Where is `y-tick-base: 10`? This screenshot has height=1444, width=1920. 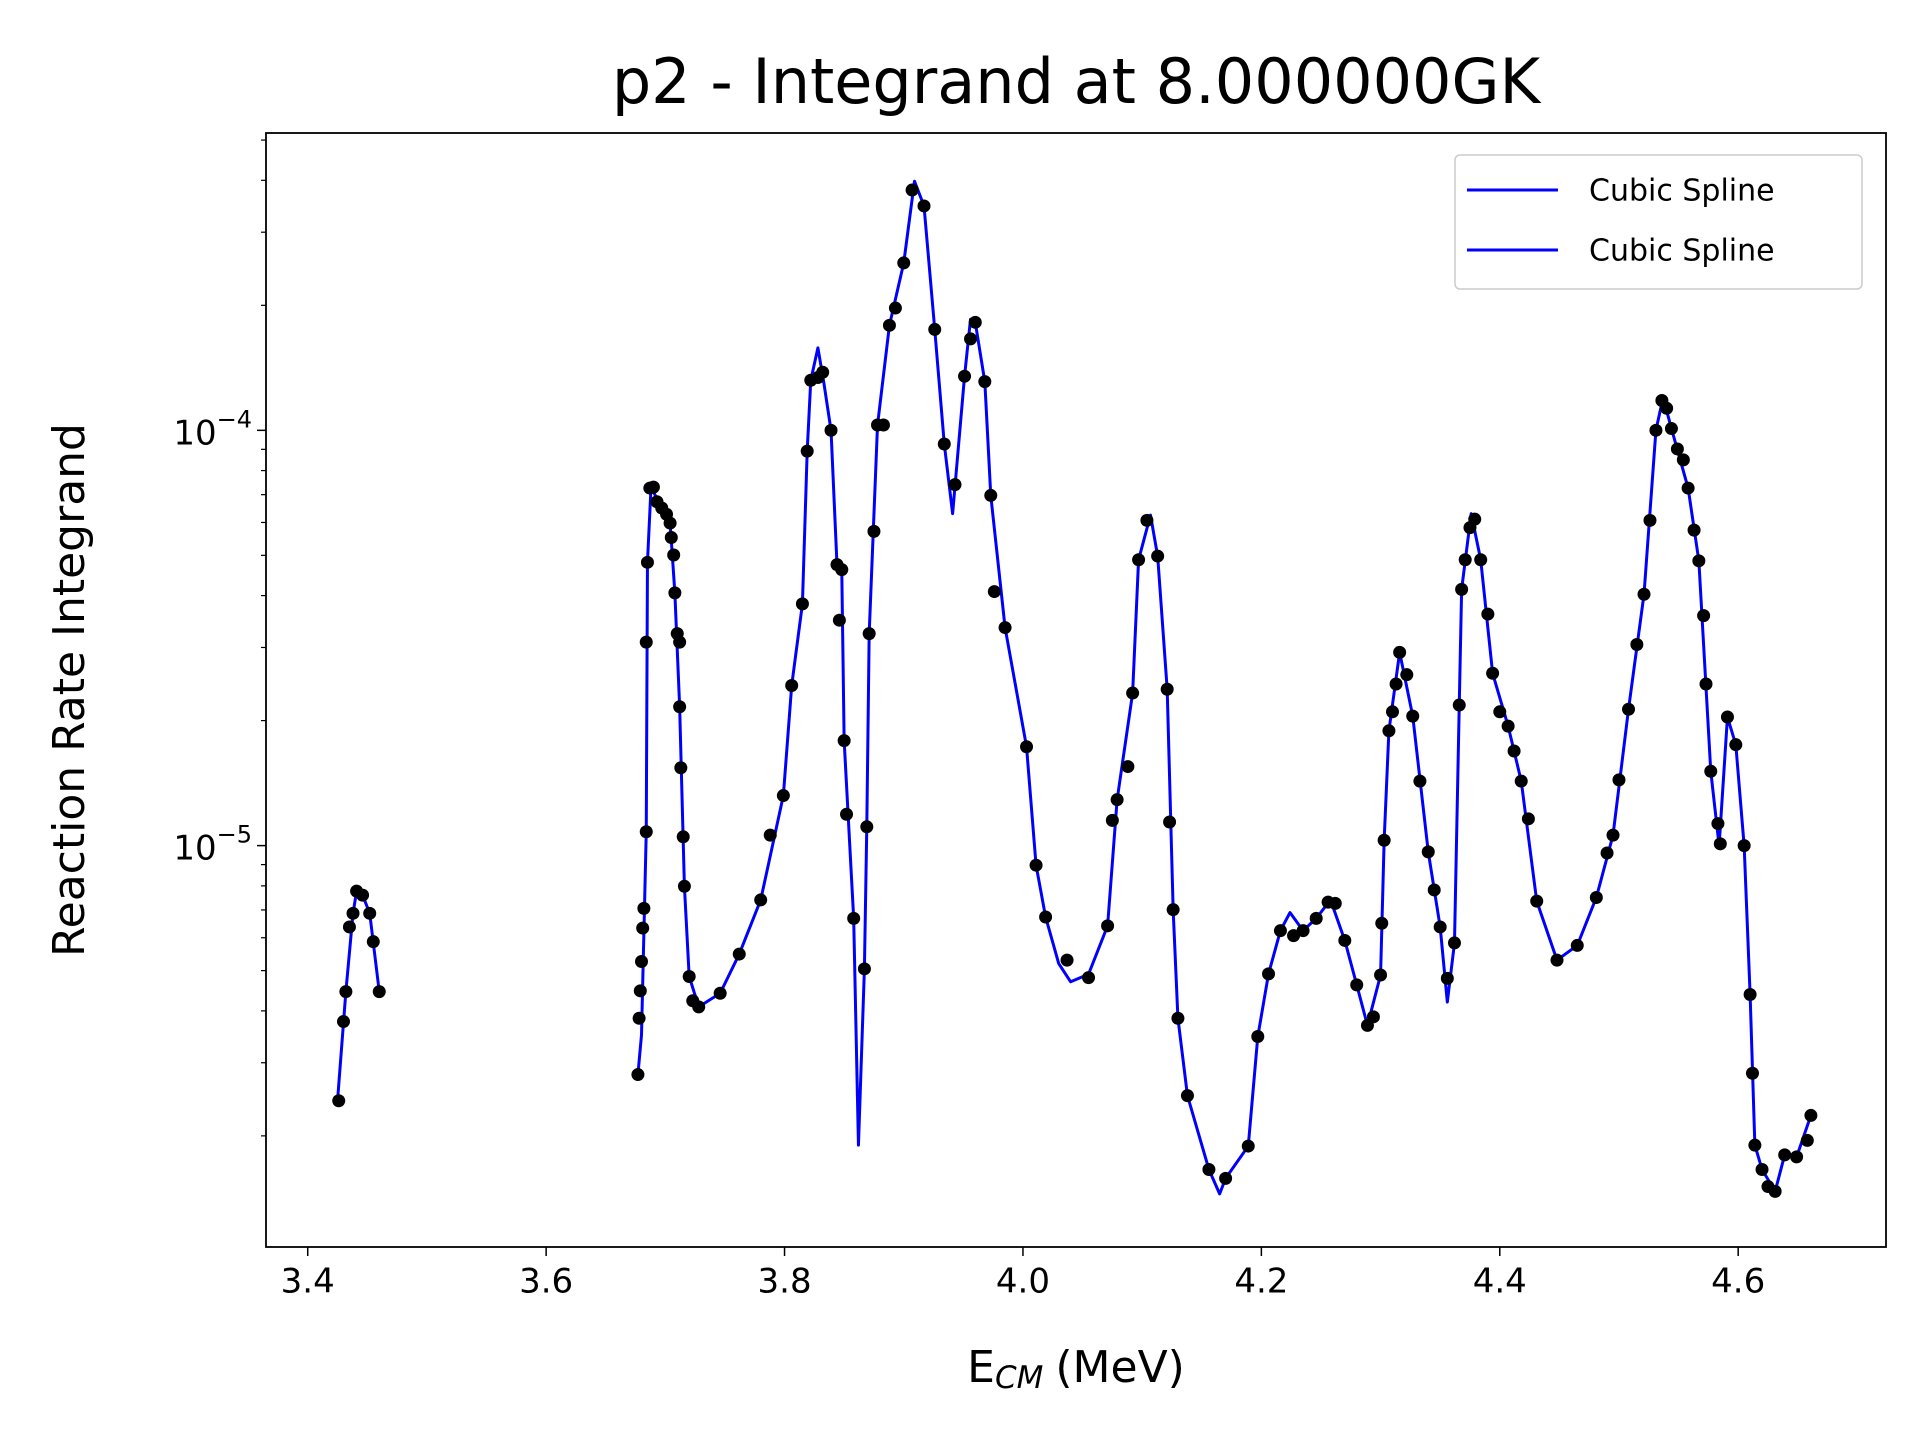
y-tick-base: 10 is located at coordinates (194, 848).